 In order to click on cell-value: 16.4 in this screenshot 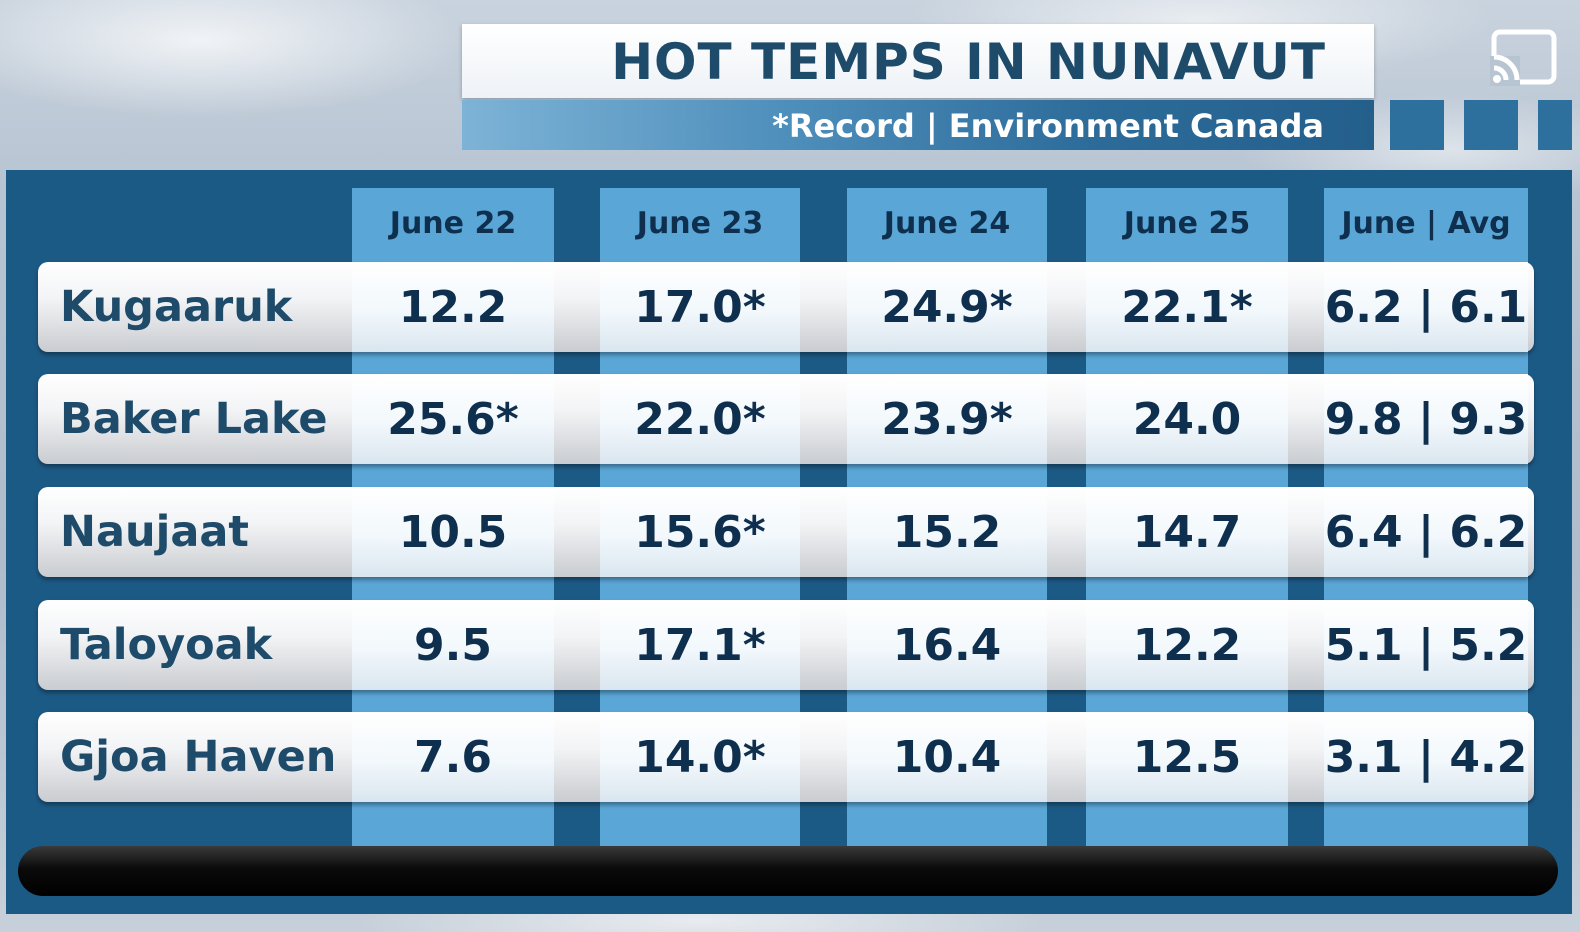, I will do `click(947, 645)`.